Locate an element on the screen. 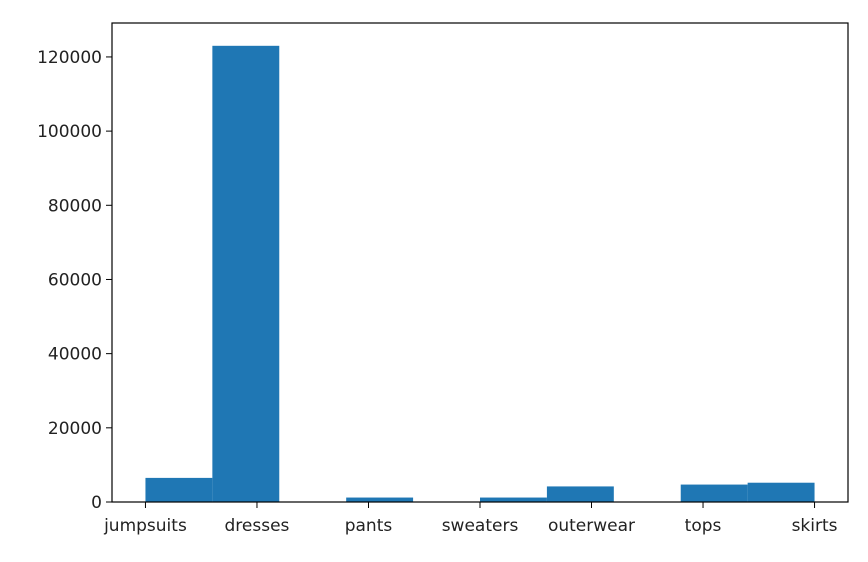  x-tick-label-sweaters: sweaters is located at coordinates (480, 526).